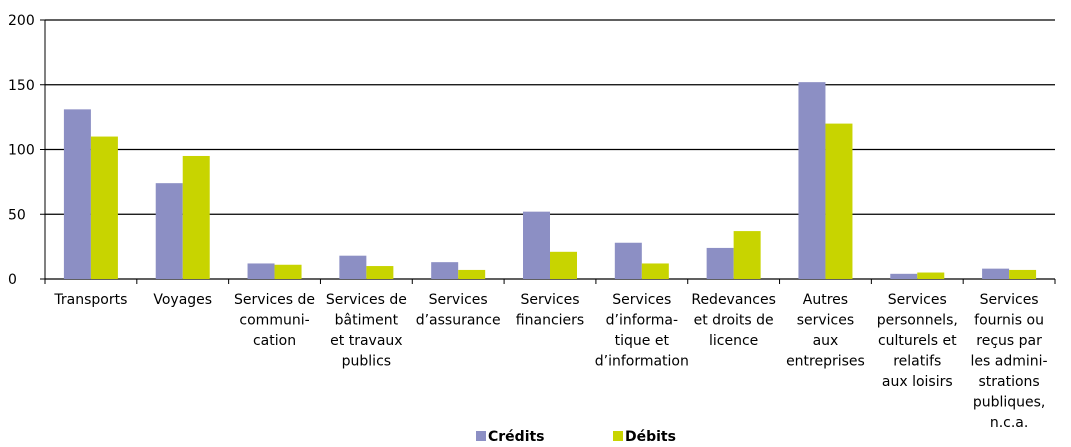 Image resolution: width=1071 pixels, height=447 pixels. I want to click on x-tick-label: Autres services aux entreprises, so click(825, 331).